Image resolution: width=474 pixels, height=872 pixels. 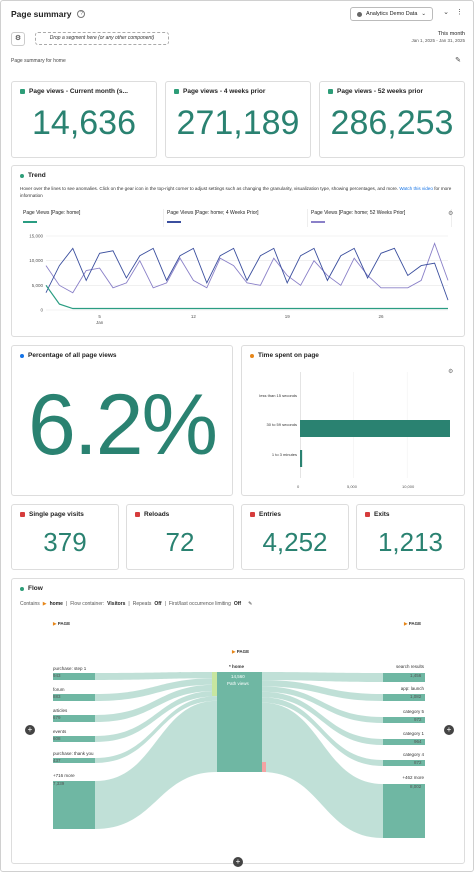 What do you see at coordinates (423, 14) in the screenshot?
I see `chevron-down-icon: ⌄` at bounding box center [423, 14].